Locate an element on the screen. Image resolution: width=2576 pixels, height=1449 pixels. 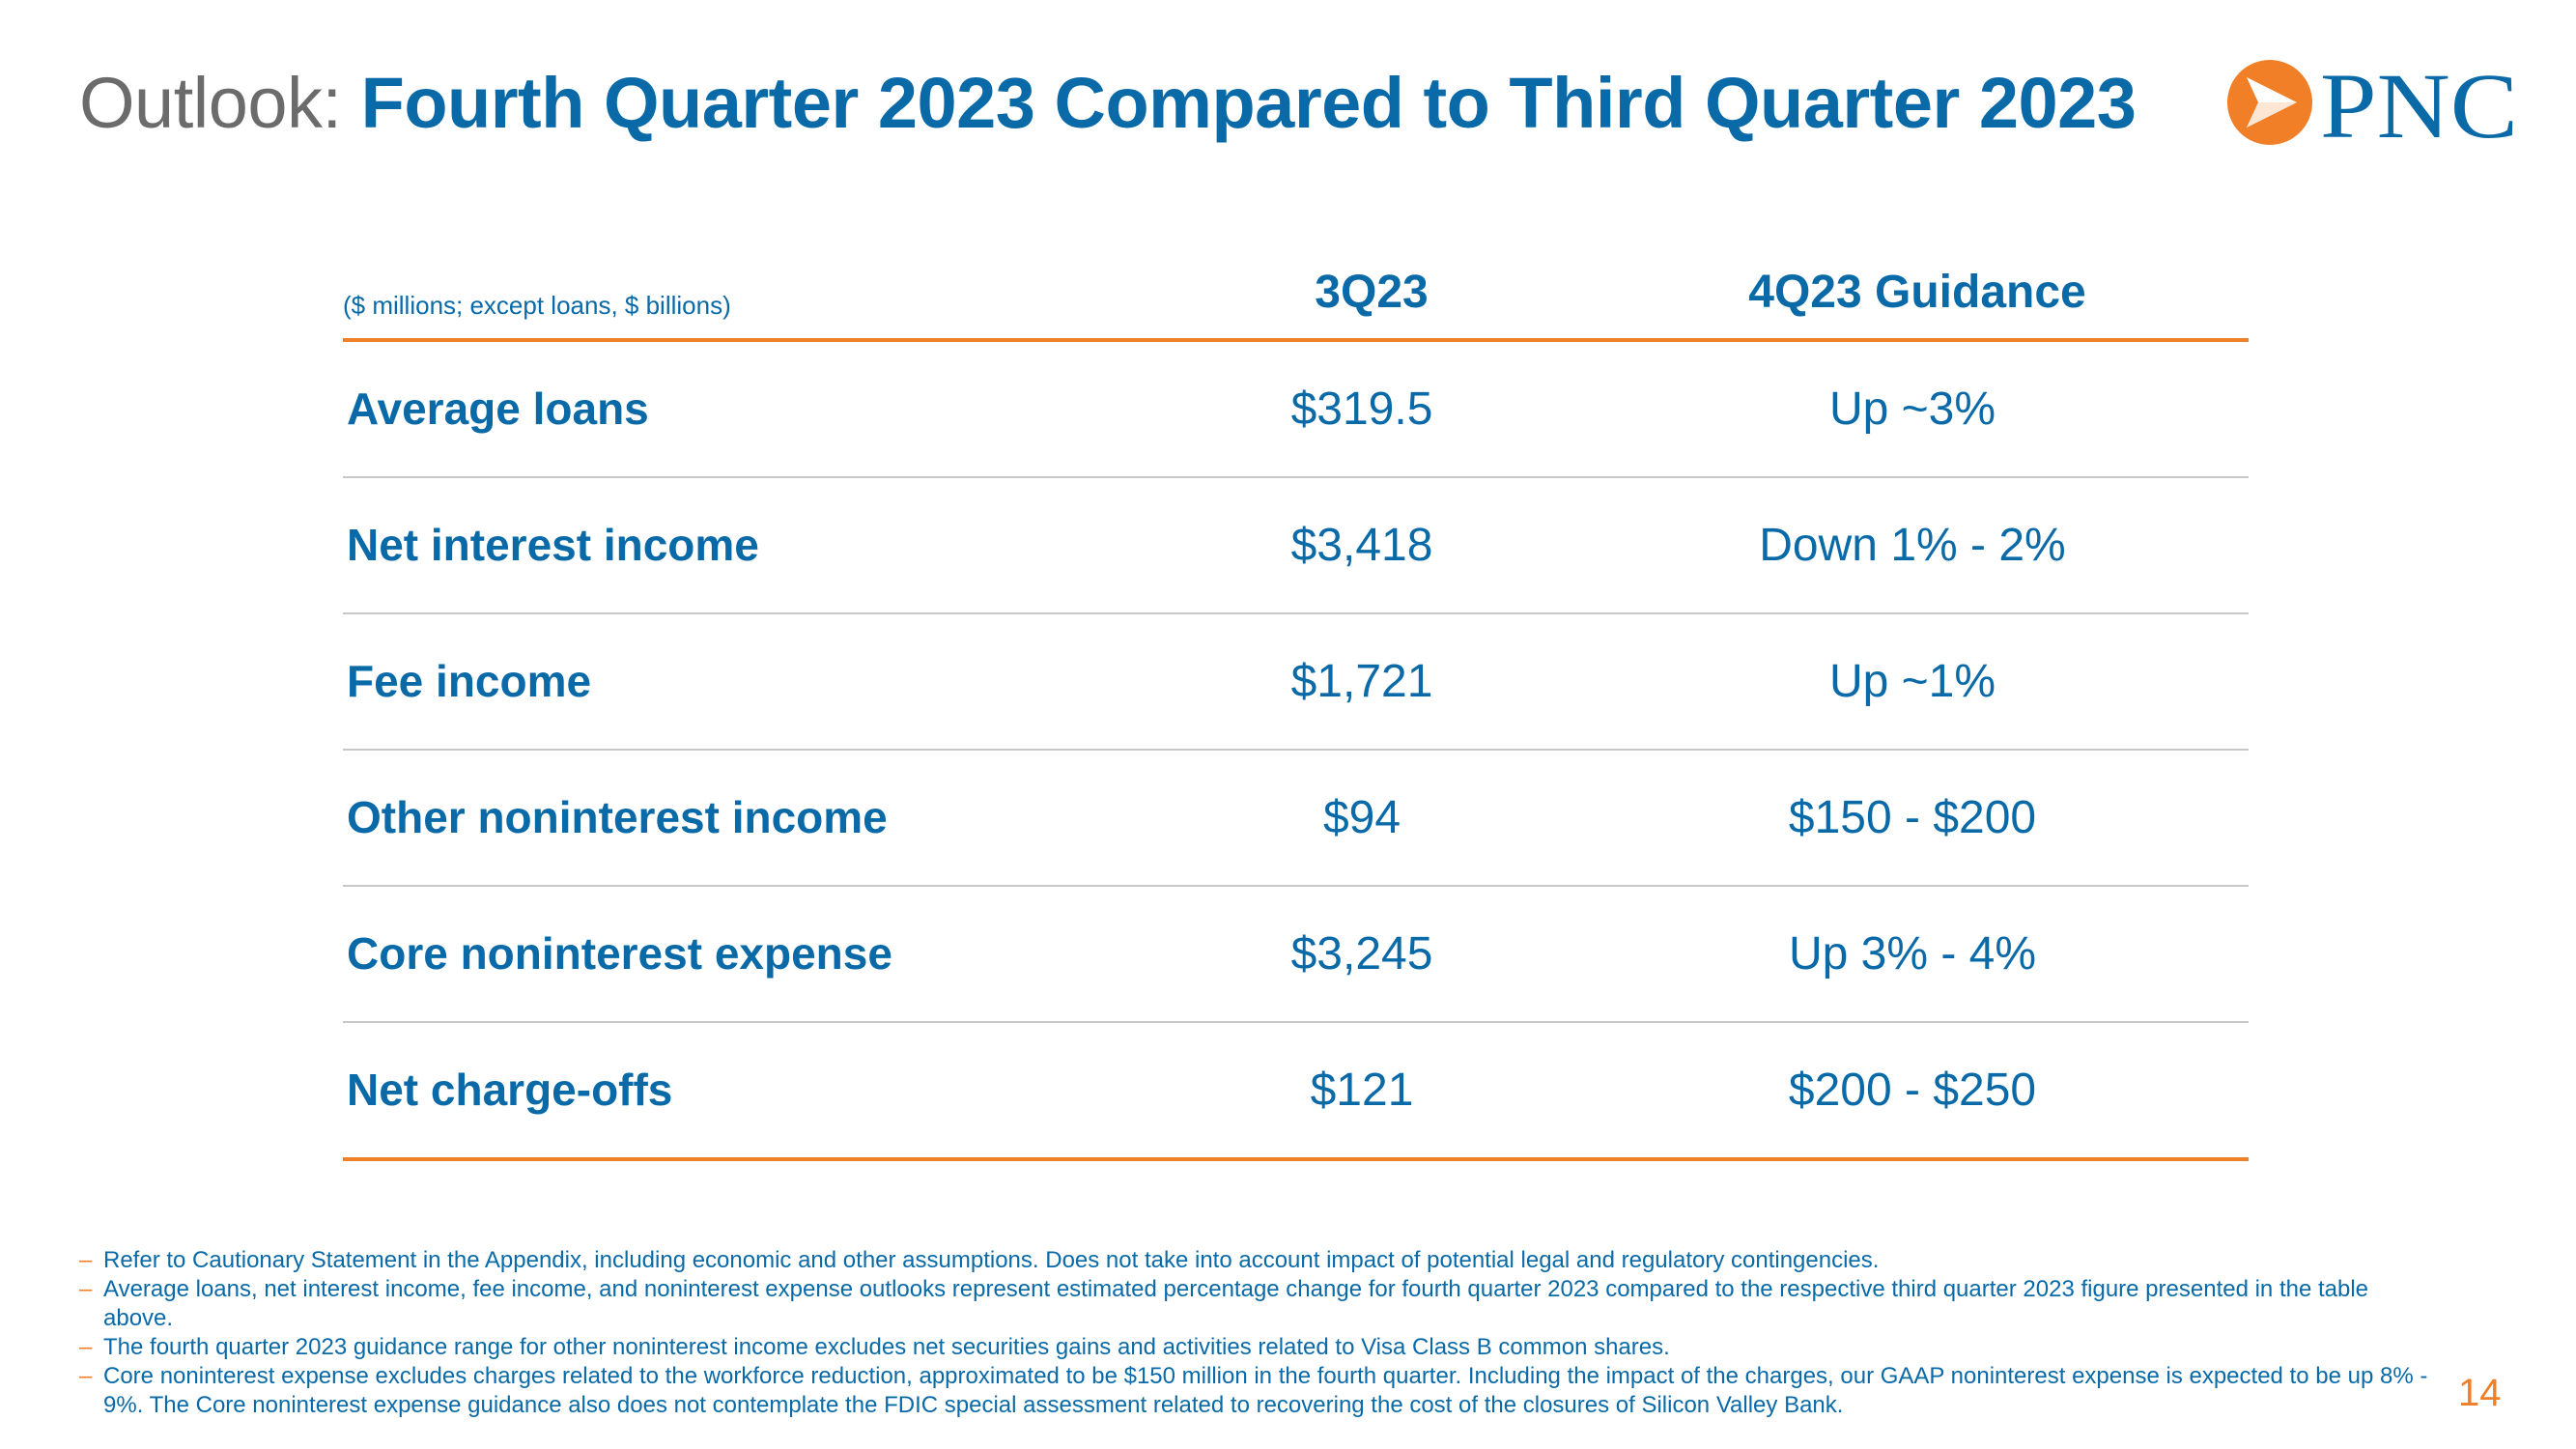
guidance-value: $200 - $250 is located at coordinates (1912, 1090).